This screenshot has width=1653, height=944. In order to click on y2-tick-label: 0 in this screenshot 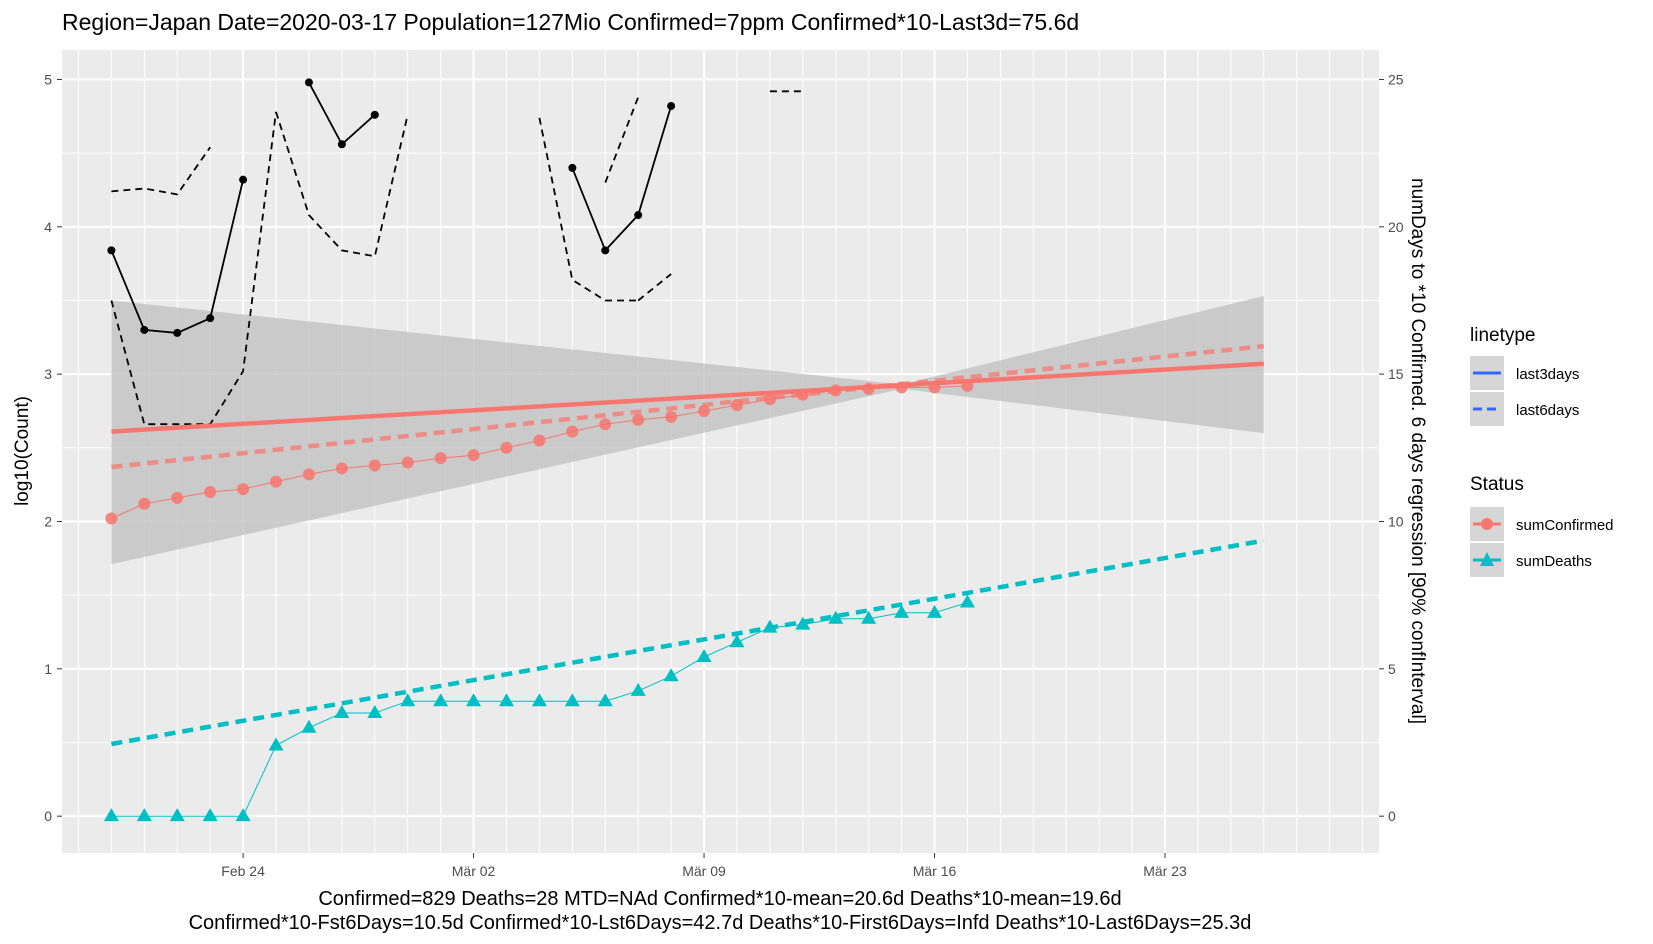, I will do `click(1392, 816)`.